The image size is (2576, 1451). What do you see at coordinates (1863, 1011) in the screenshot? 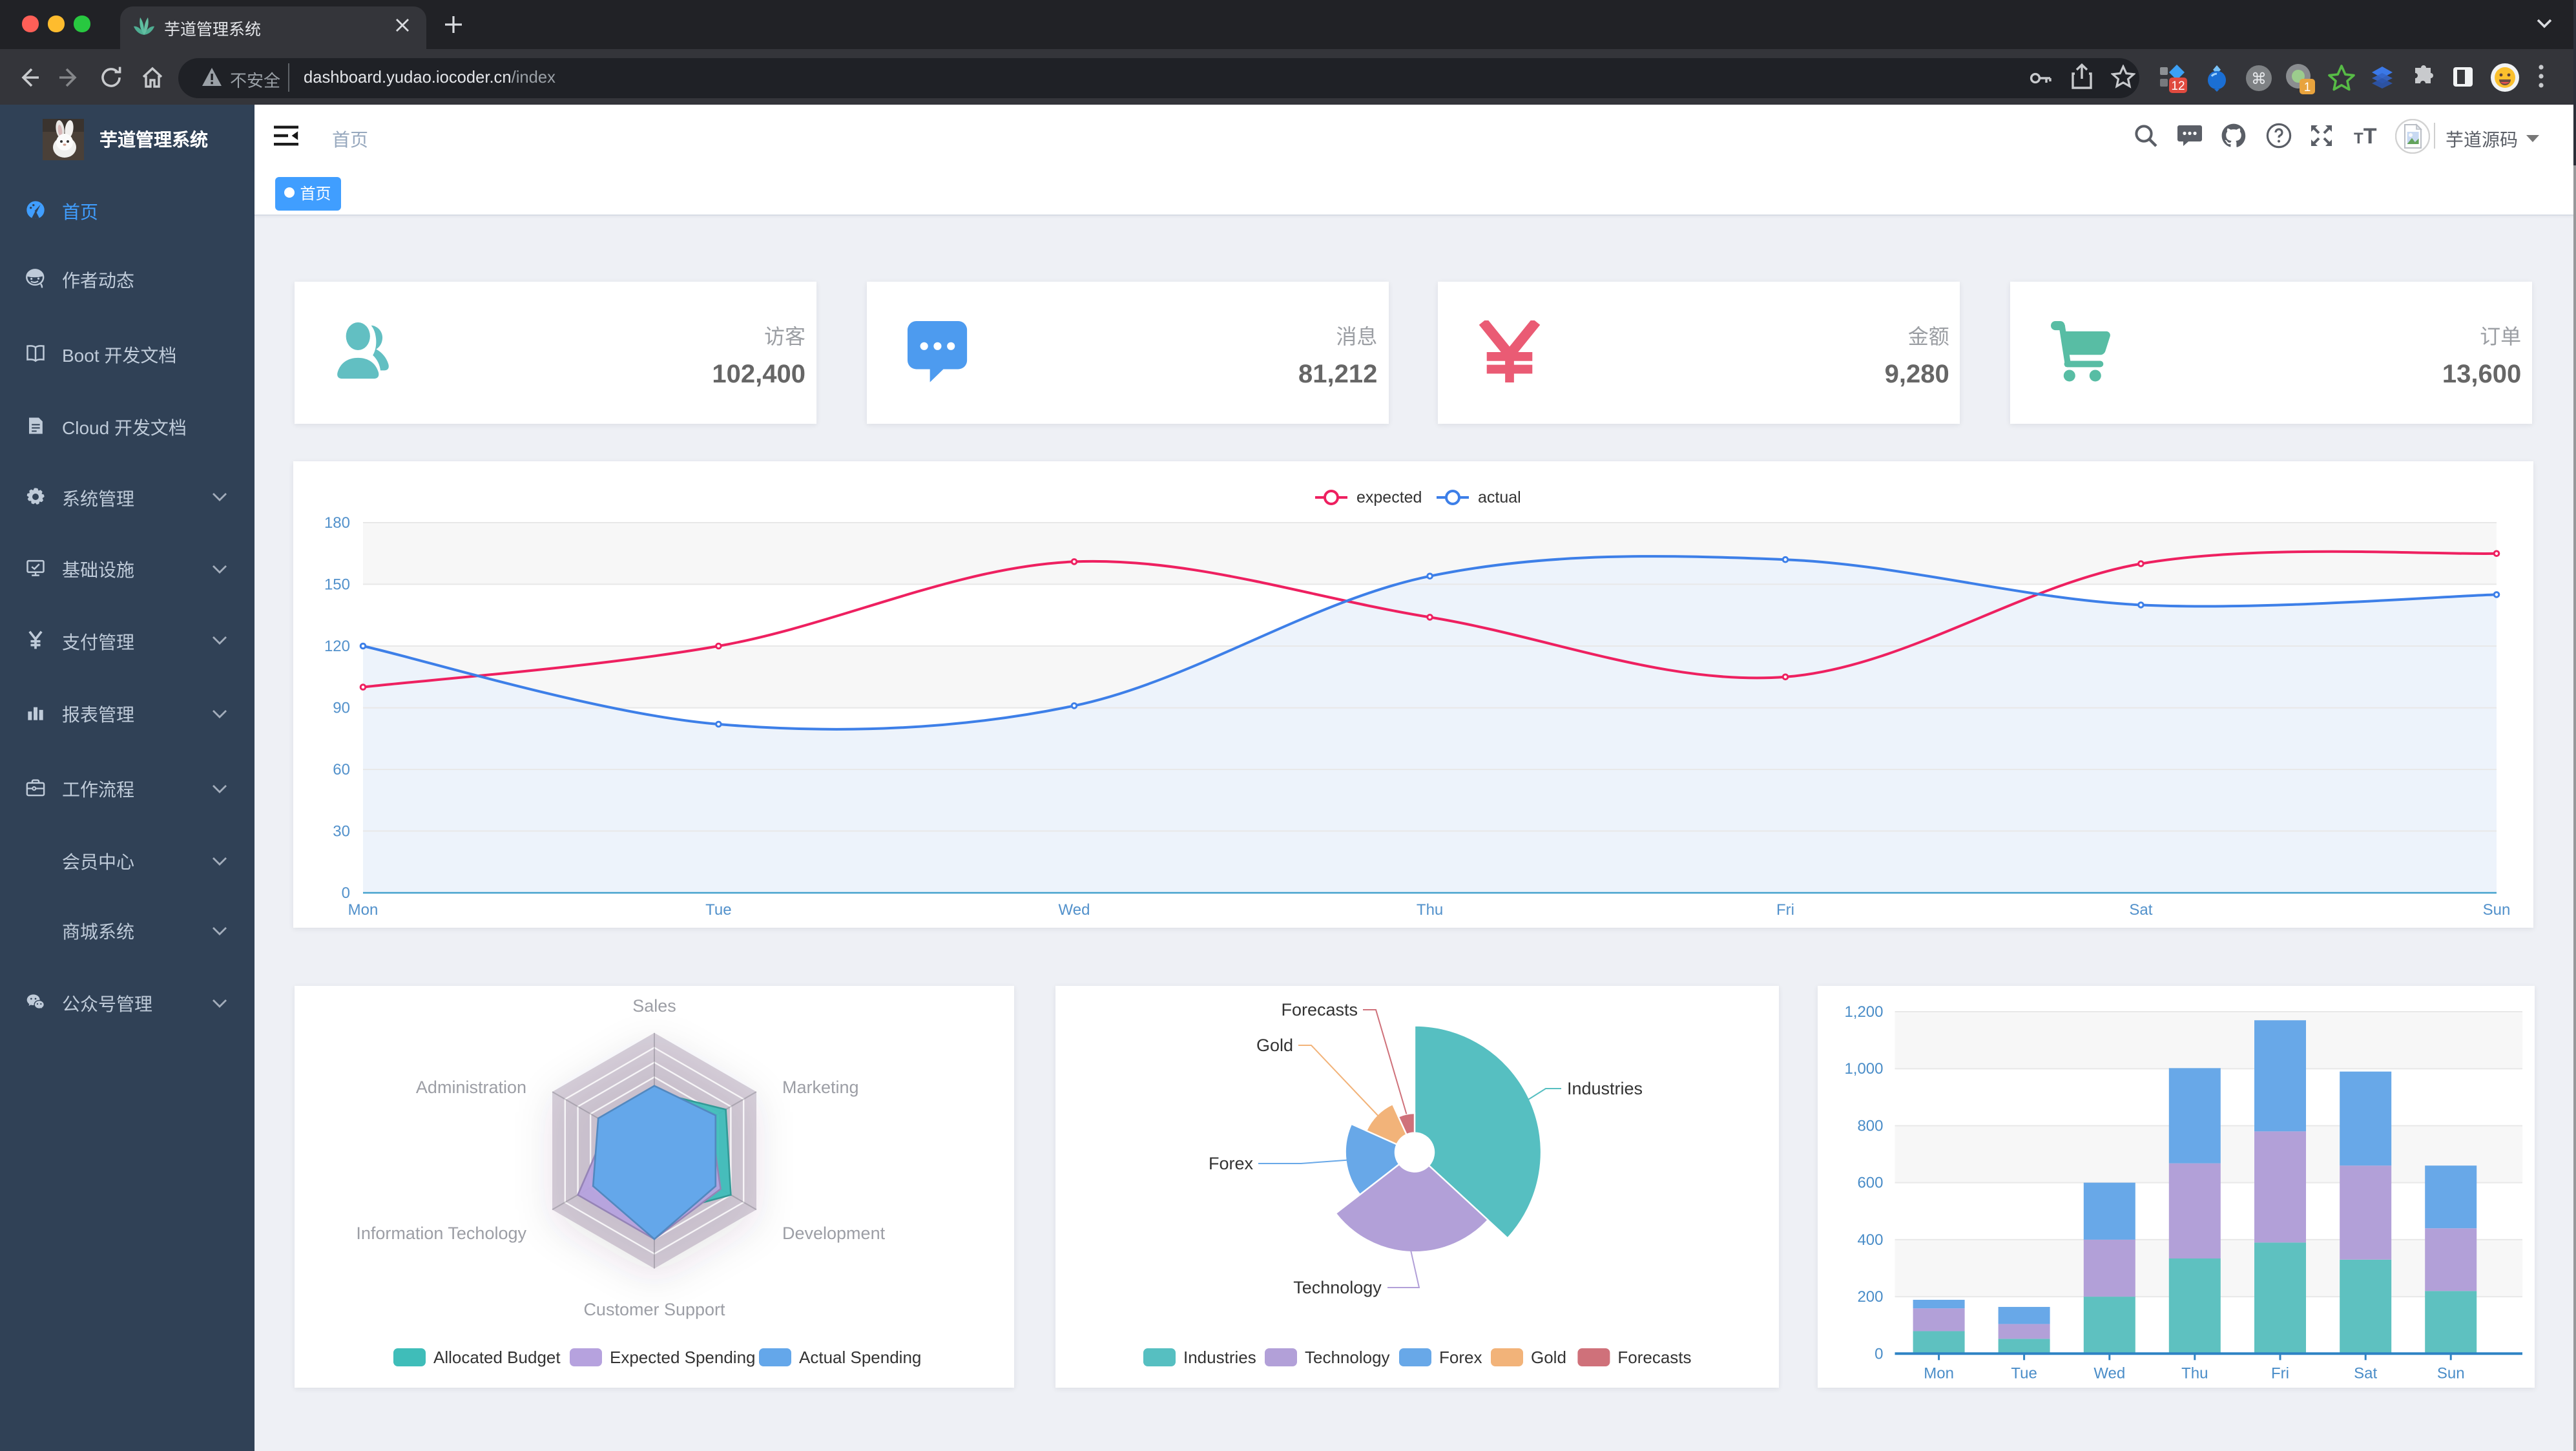
I see `svg-text: 1,200` at bounding box center [1863, 1011].